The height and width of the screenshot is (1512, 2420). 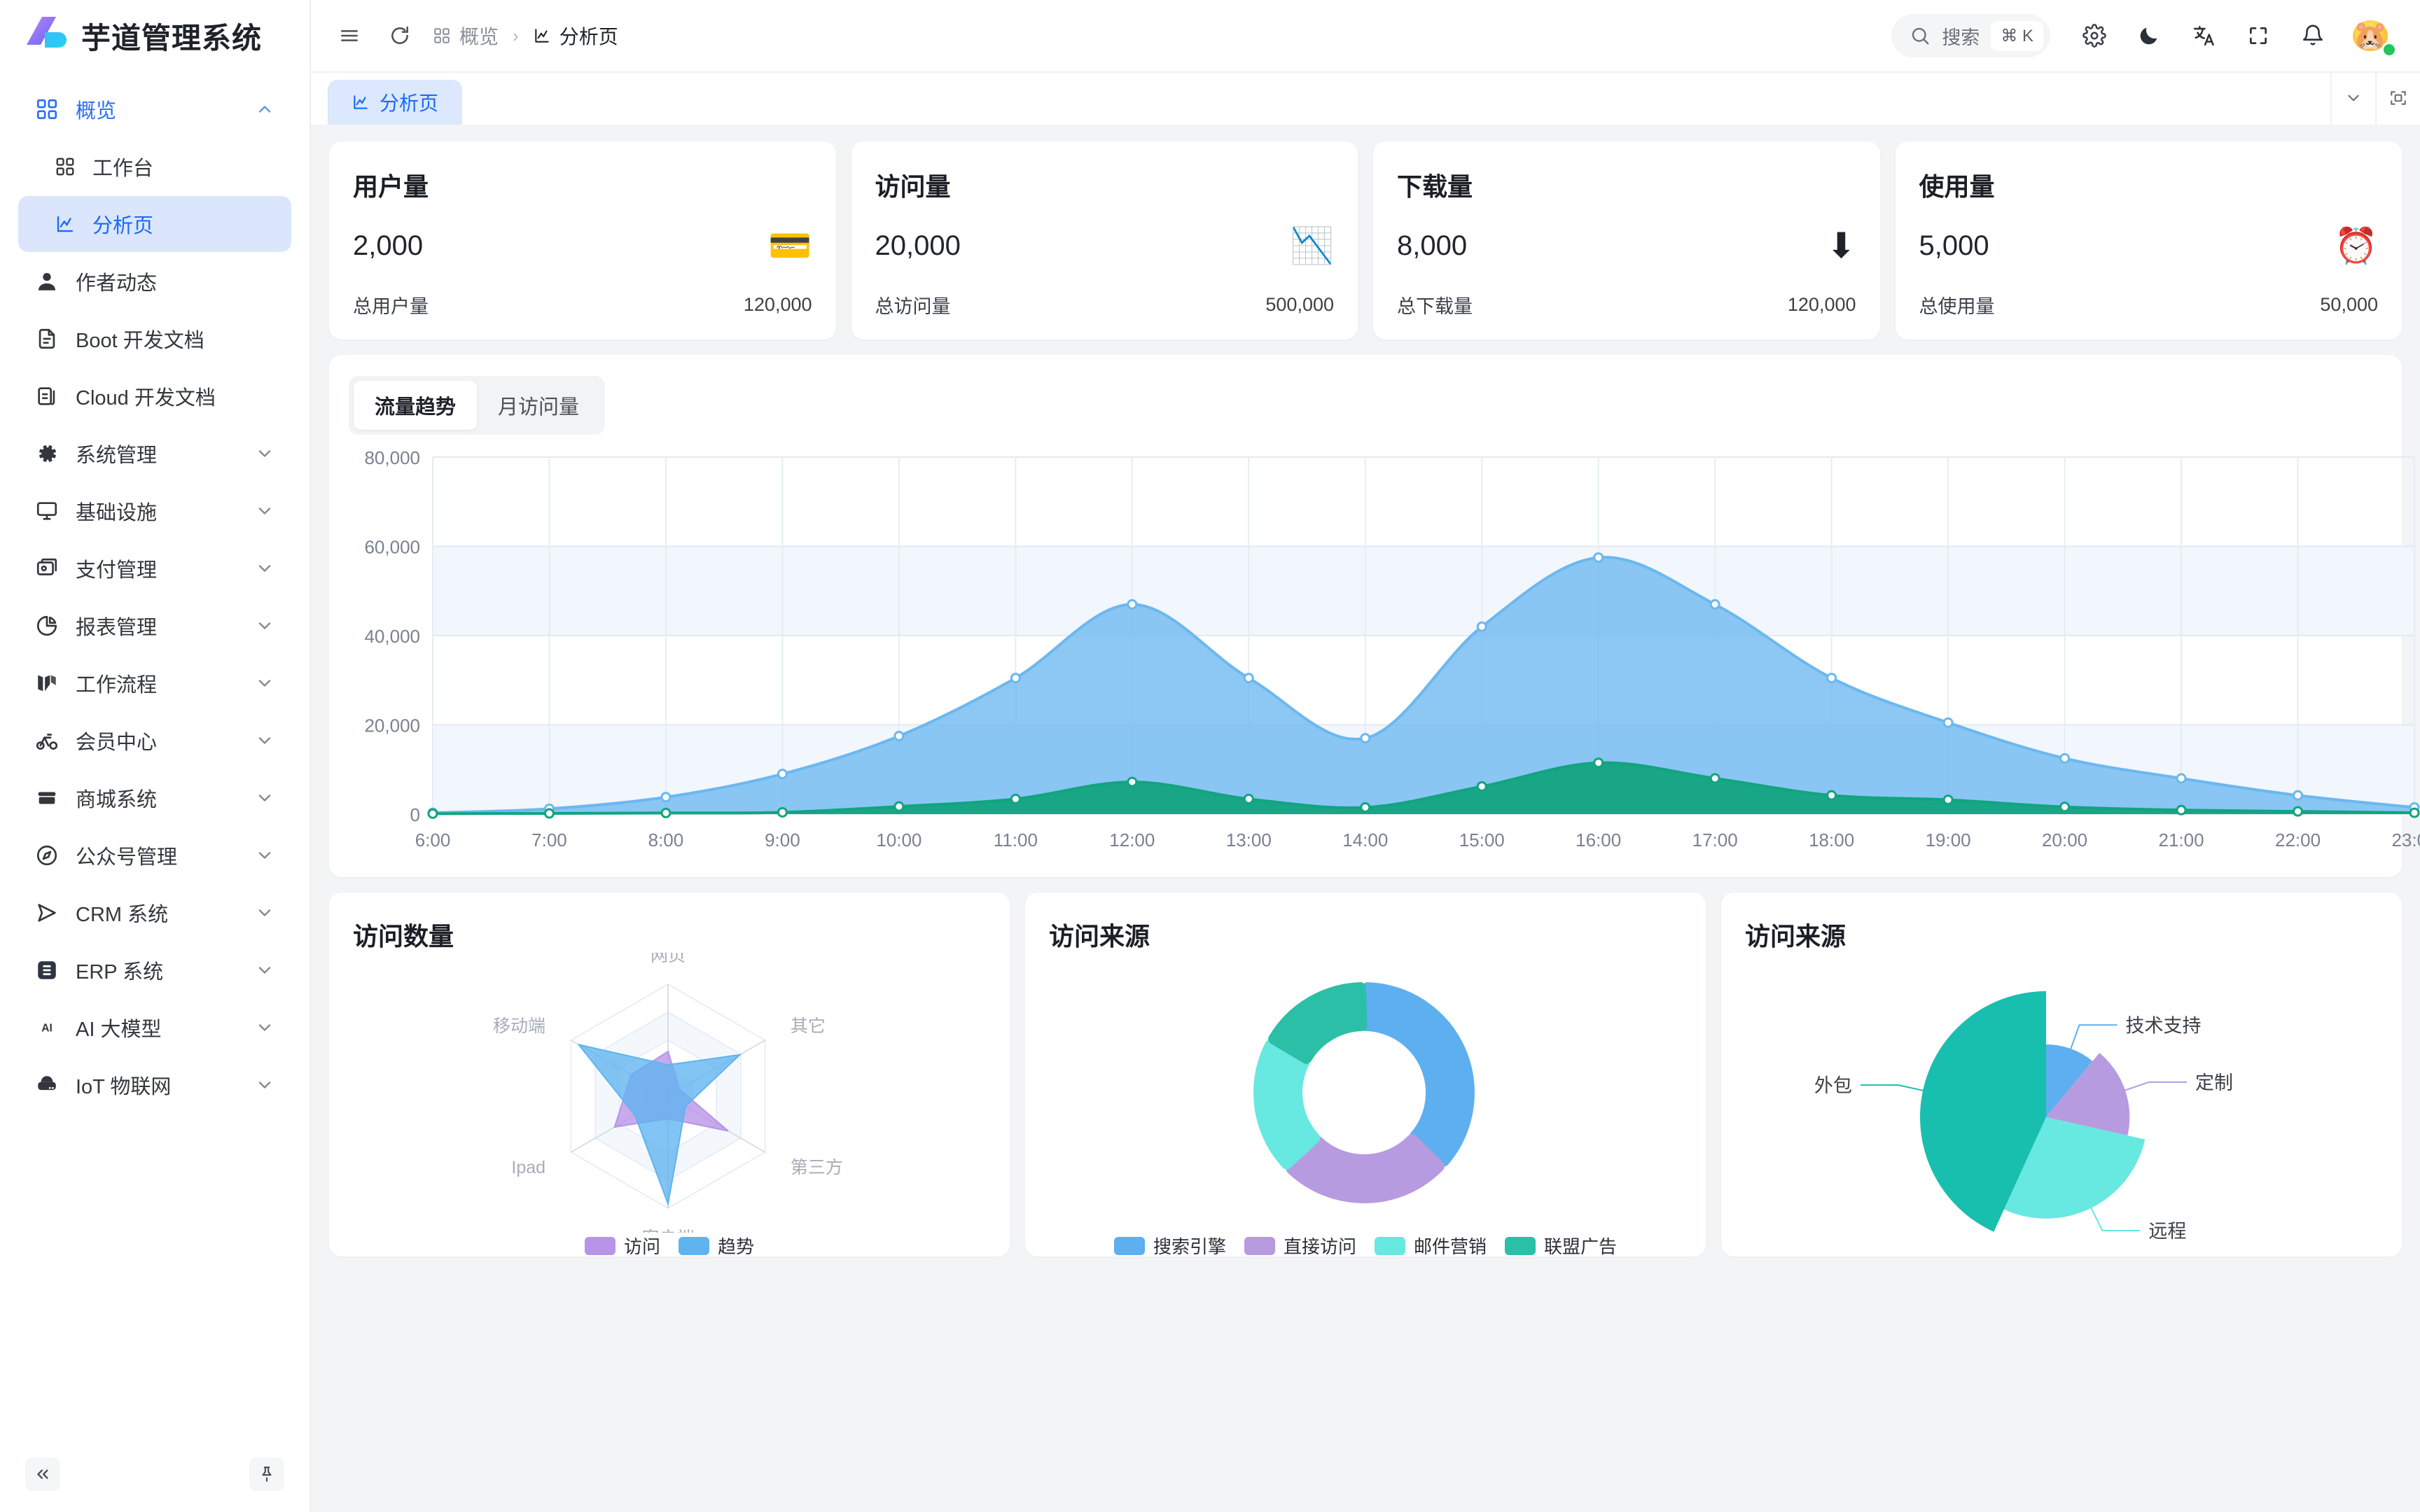 I want to click on sidebar-item-label: AI 大模型, so click(x=119, y=1029).